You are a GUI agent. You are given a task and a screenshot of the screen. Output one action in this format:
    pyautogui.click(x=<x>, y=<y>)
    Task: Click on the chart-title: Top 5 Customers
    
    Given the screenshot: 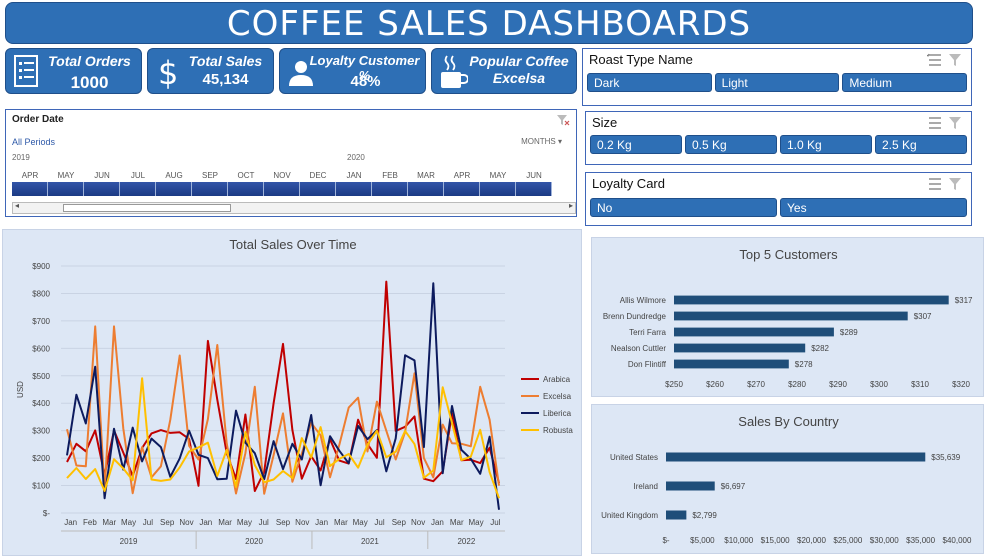 What is the action you would take?
    pyautogui.click(x=788, y=254)
    